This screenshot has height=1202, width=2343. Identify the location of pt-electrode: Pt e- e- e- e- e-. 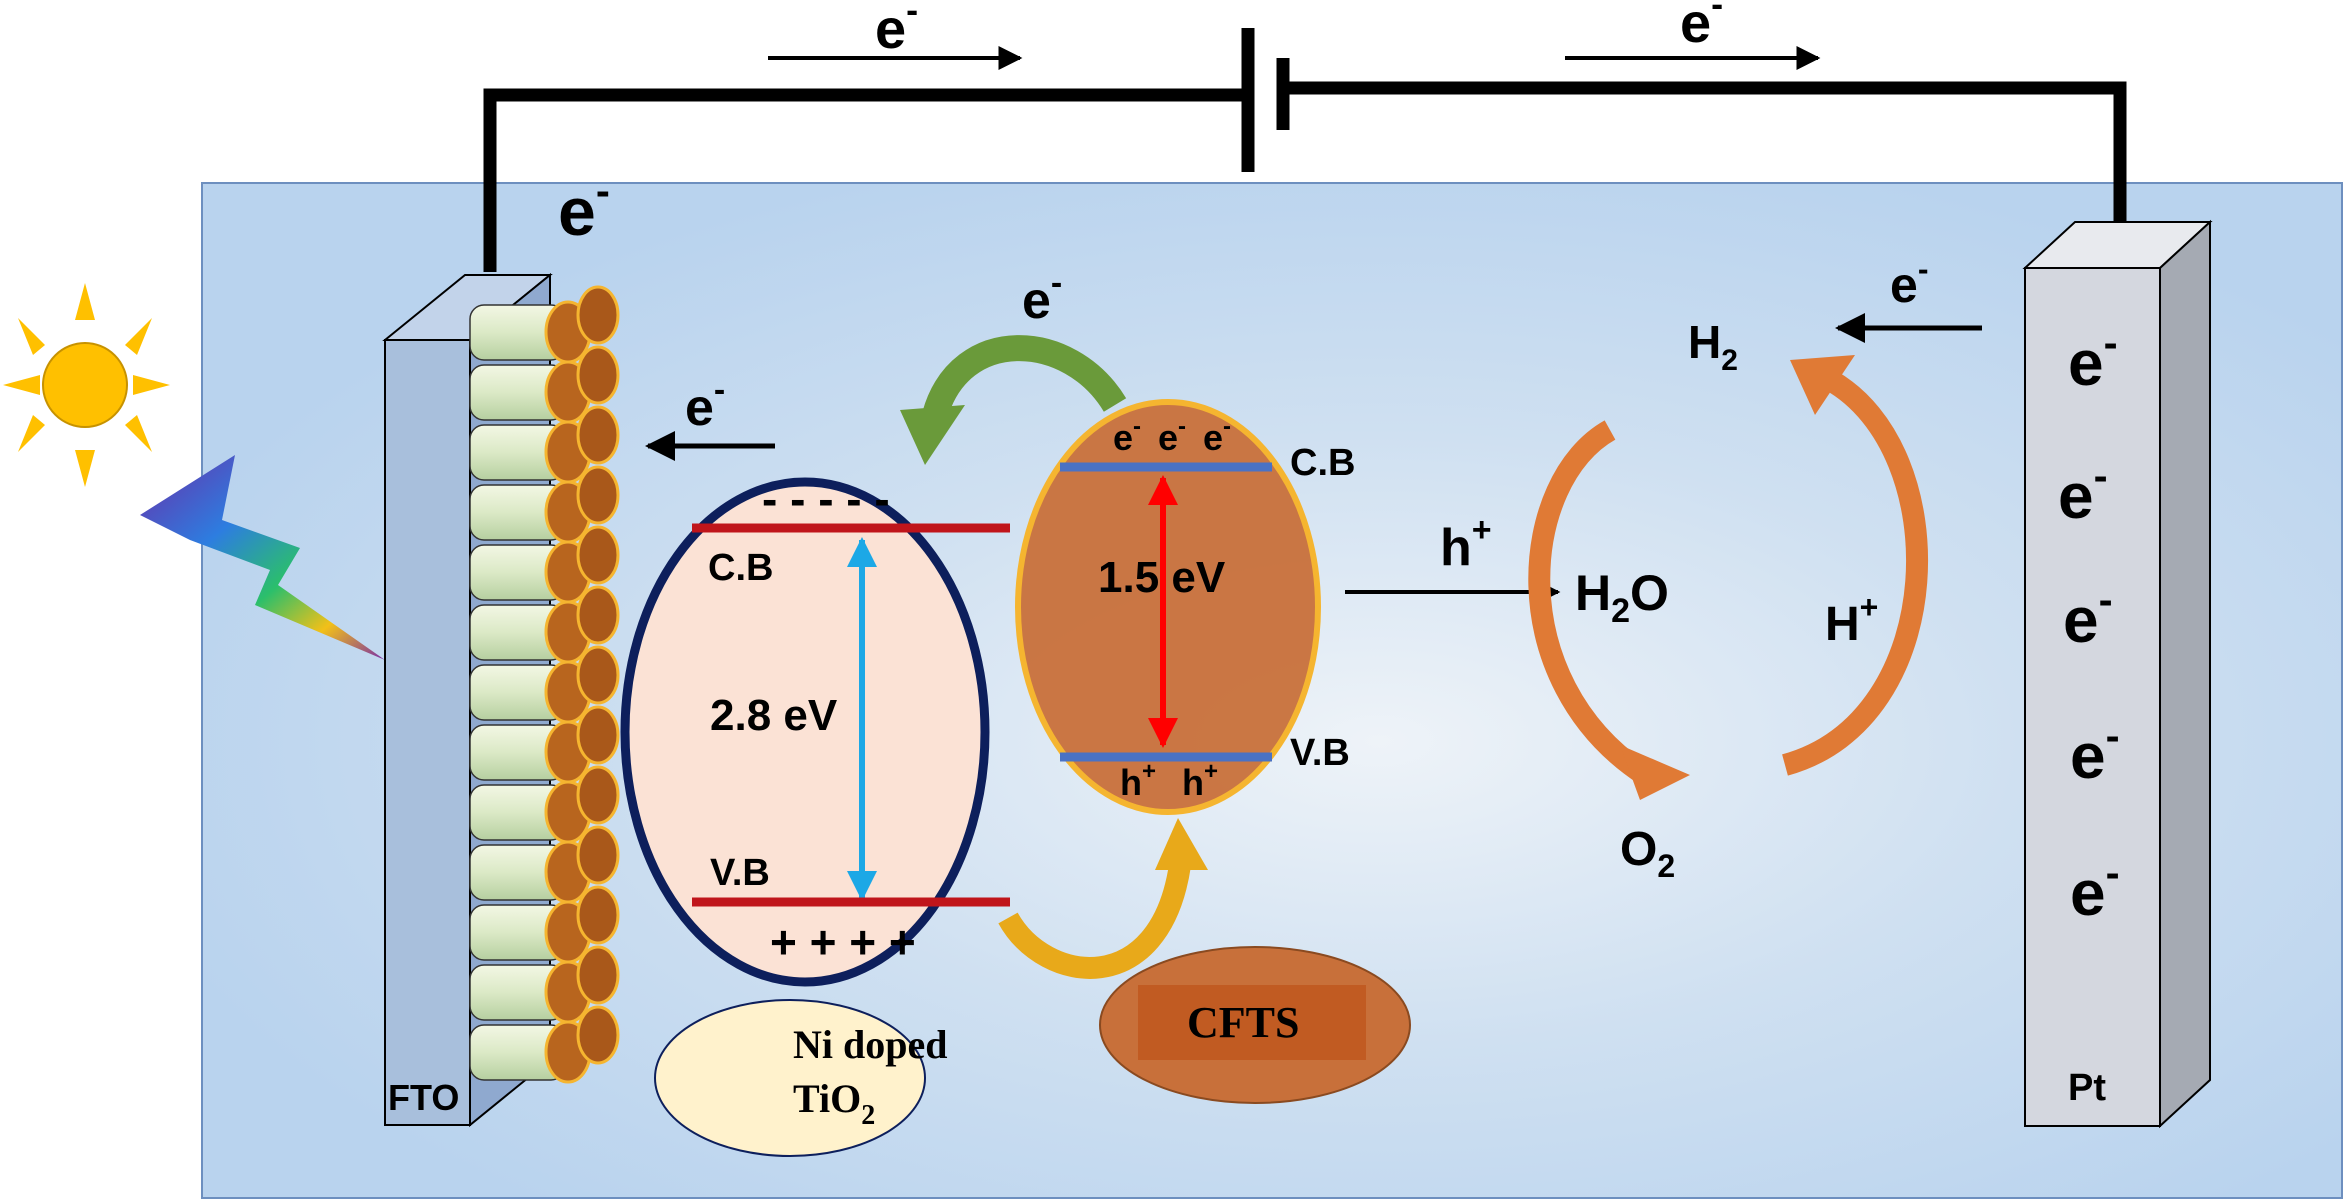
(2117, 674).